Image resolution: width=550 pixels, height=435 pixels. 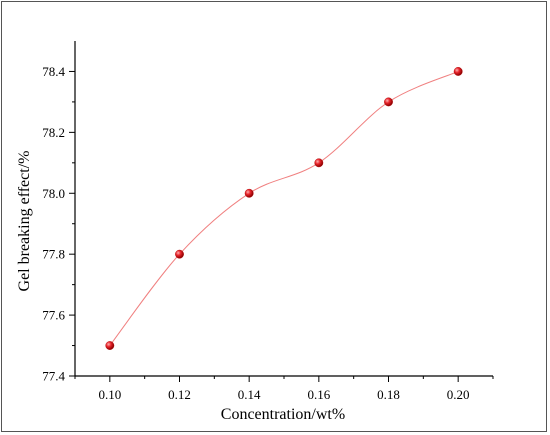 I want to click on x-tick-label: 0.20, so click(x=458, y=394).